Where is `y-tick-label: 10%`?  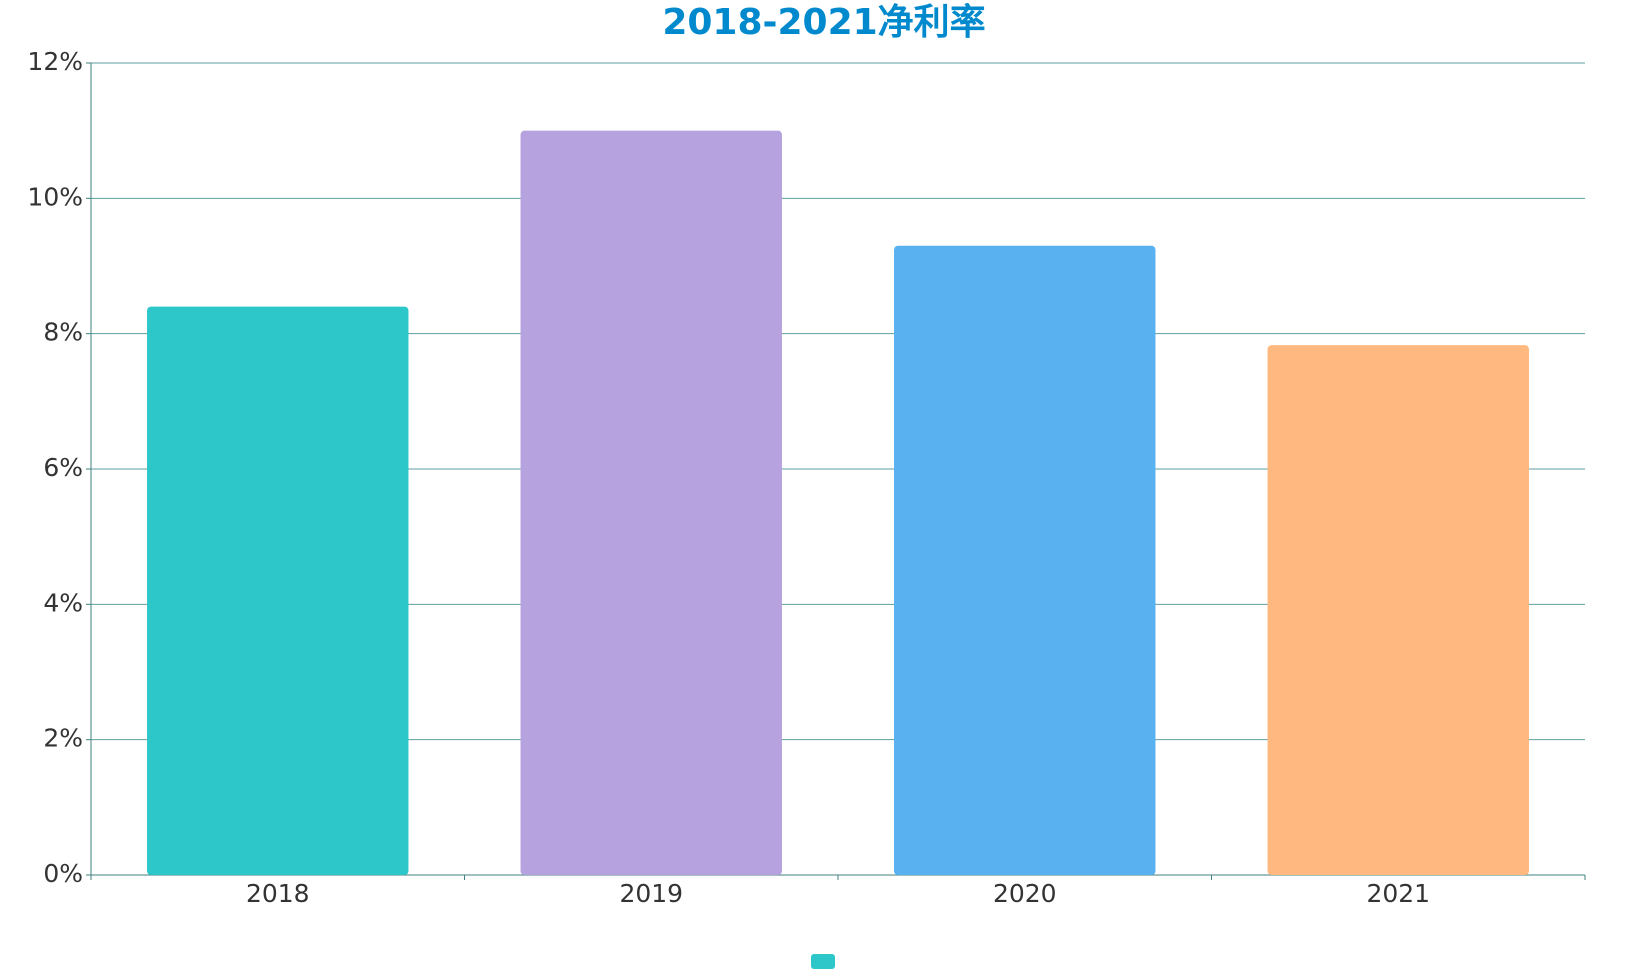 y-tick-label: 10% is located at coordinates (55, 196).